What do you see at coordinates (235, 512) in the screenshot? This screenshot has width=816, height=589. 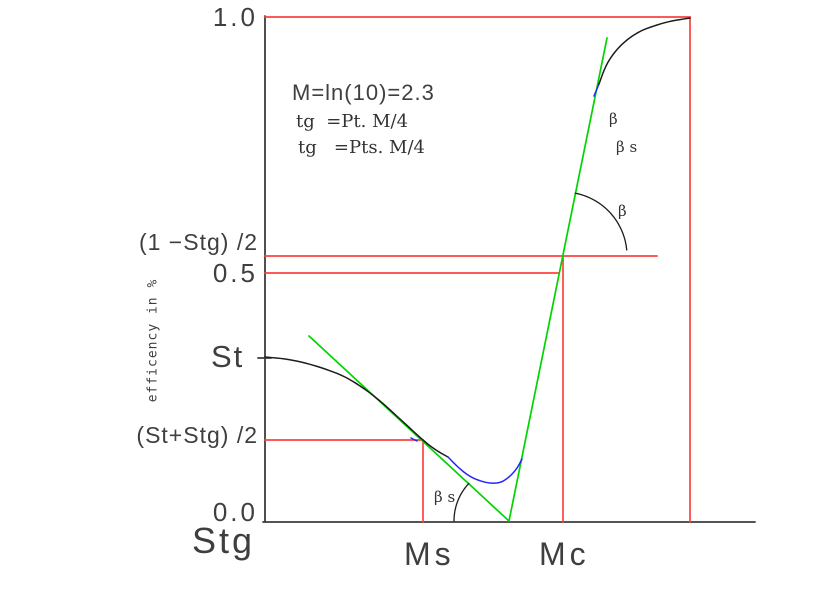 I see `y-tick-label-0.0: 0.0` at bounding box center [235, 512].